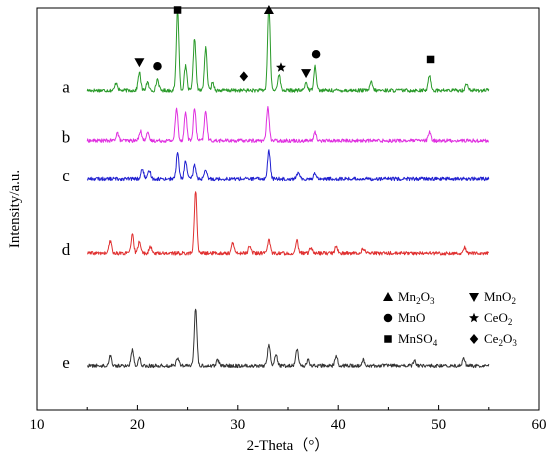  I want to click on marker-layer, so click(284, 43).